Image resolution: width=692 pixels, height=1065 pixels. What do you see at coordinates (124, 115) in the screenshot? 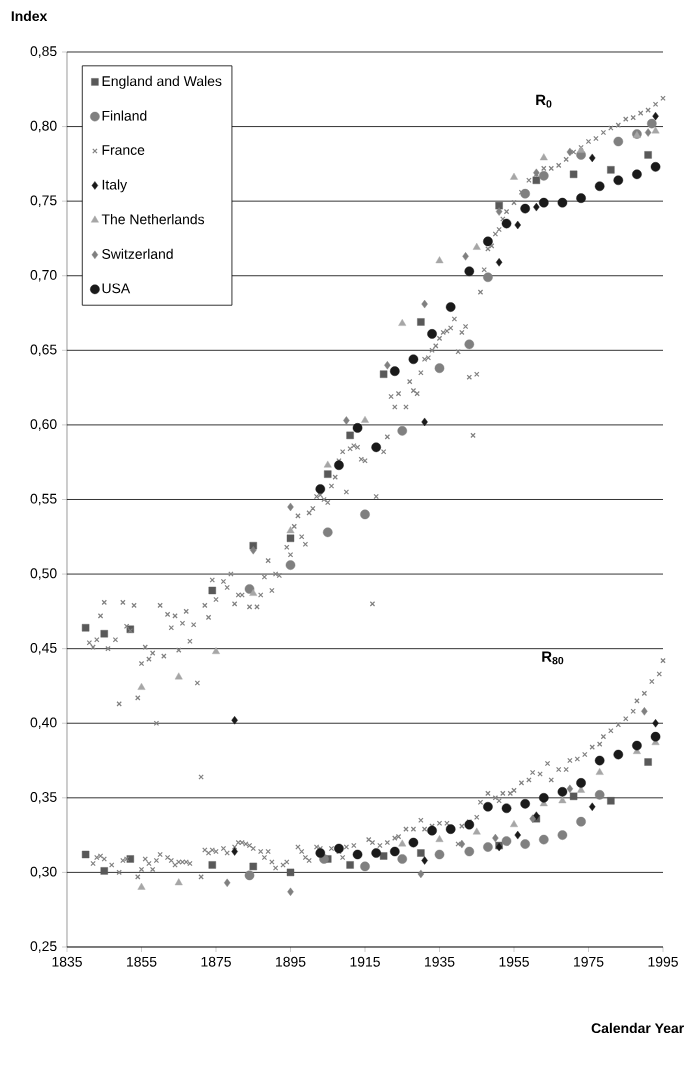
I see `legend-label: Finland` at bounding box center [124, 115].